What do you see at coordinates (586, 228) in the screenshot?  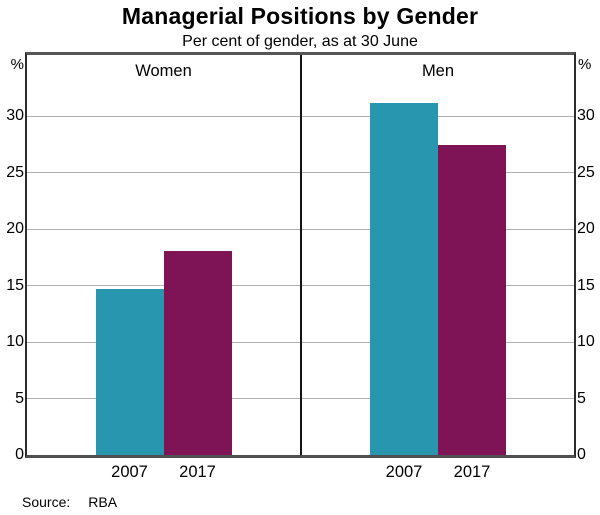 I see `y-tick-right-col-20: 20` at bounding box center [586, 228].